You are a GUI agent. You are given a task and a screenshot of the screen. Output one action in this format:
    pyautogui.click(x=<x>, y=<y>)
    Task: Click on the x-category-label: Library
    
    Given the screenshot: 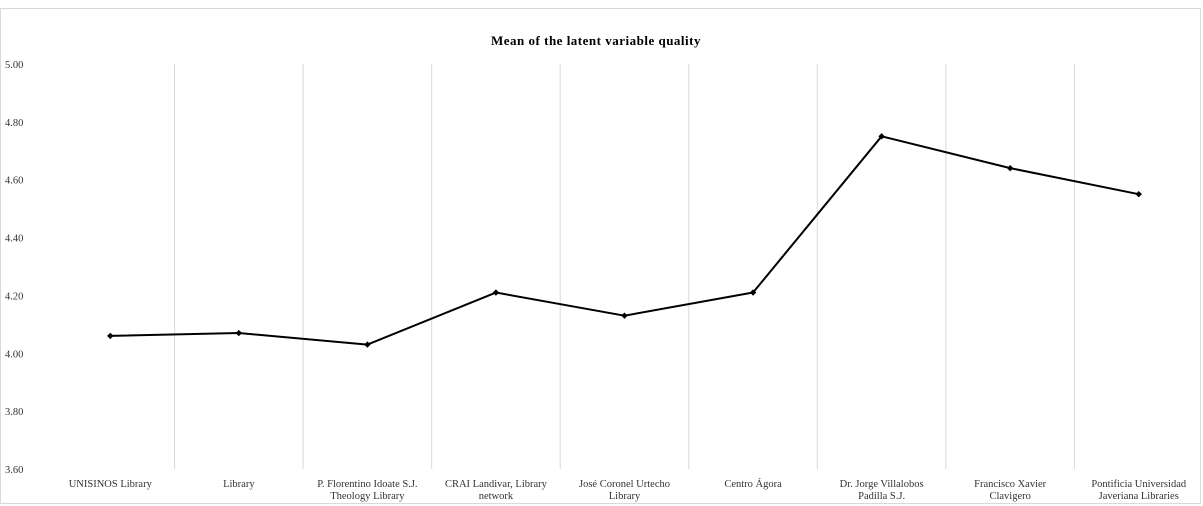 What is the action you would take?
    pyautogui.click(x=239, y=484)
    